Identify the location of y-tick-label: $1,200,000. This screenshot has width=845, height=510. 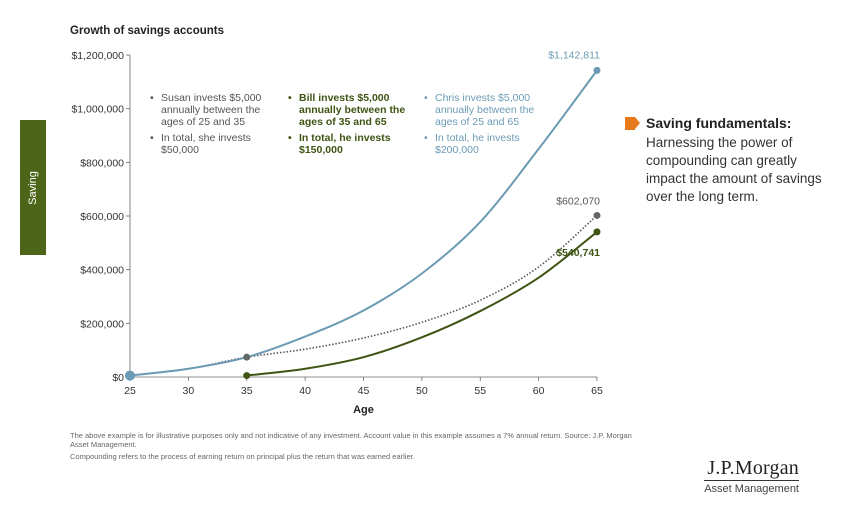
(97, 56).